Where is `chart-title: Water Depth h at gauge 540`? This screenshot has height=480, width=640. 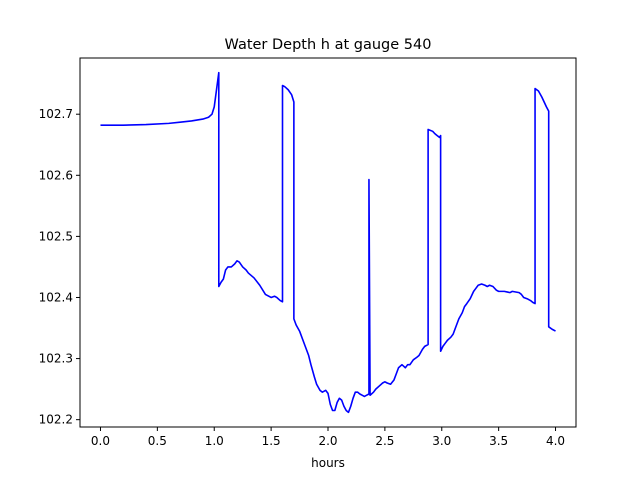
chart-title: Water Depth h at gauge 540 is located at coordinates (328, 45).